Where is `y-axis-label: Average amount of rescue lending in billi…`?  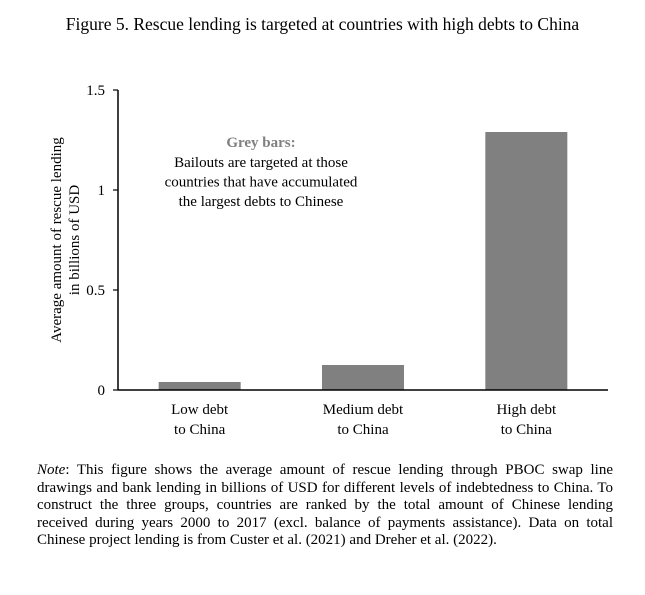
y-axis-label: Average amount of rescue lending in billi… is located at coordinates (66, 240).